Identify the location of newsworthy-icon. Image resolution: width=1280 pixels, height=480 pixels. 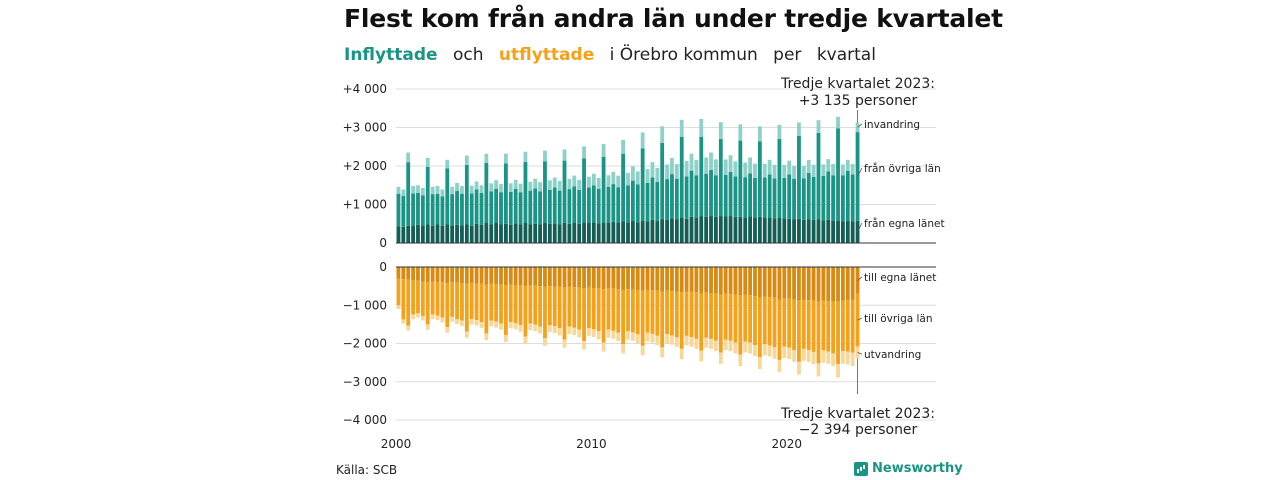
(861, 468).